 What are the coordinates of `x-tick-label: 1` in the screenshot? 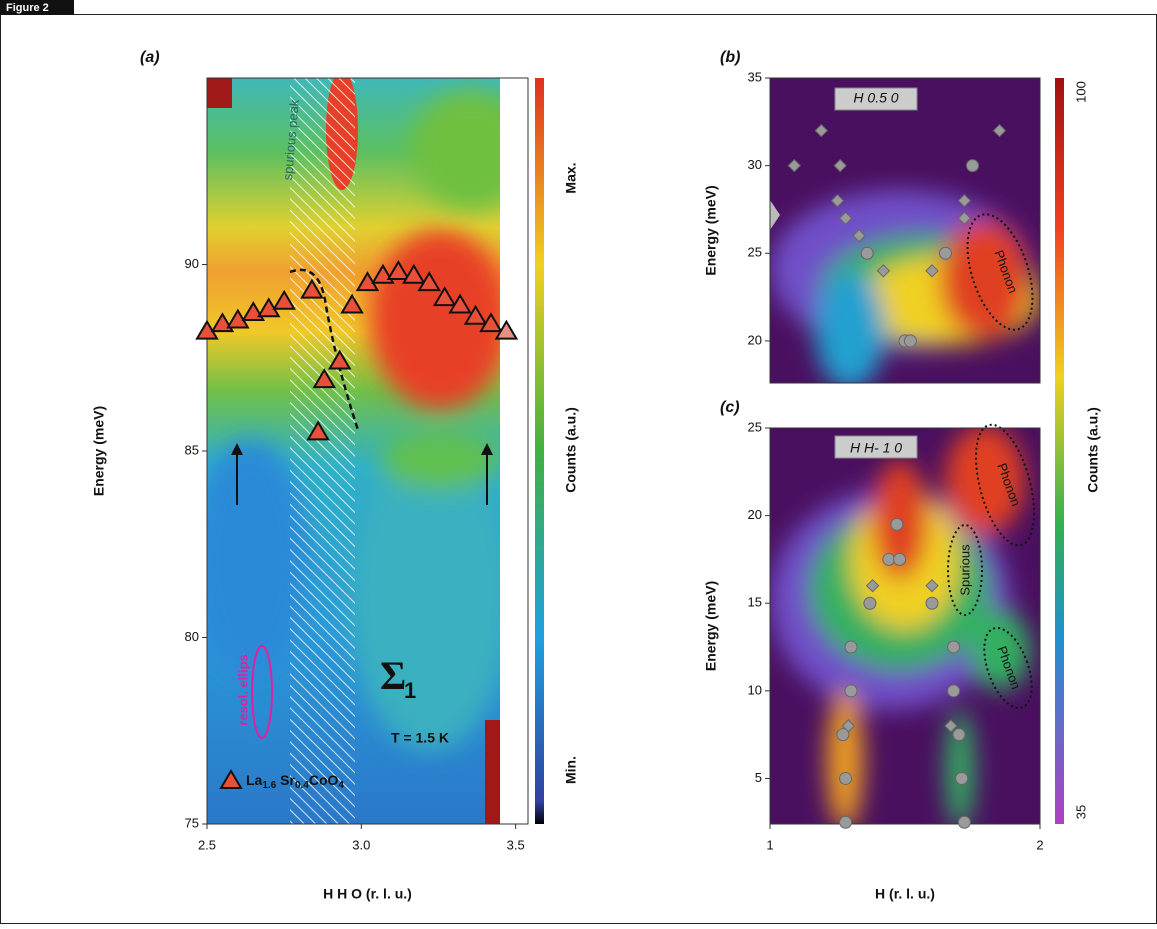 It's located at (769, 844).